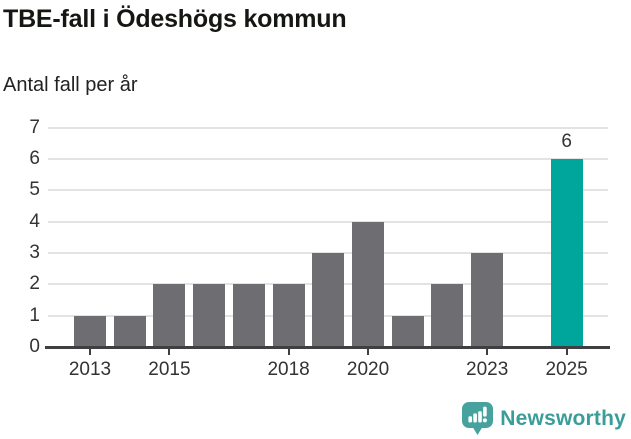  What do you see at coordinates (288, 369) in the screenshot?
I see `x-tick-label: 2018` at bounding box center [288, 369].